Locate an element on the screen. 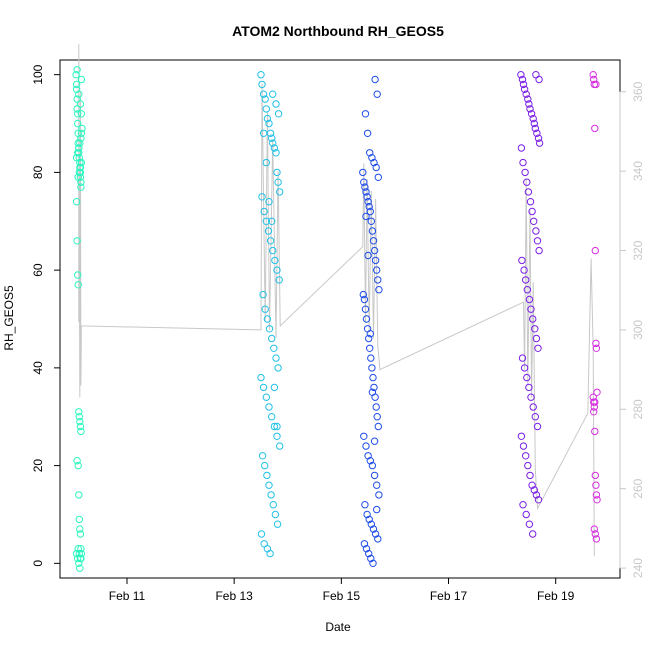 Image resolution: width=650 pixels, height=650 pixels. chart-title: ATOM2 Northbound RH_GEOS5 is located at coordinates (338, 31).